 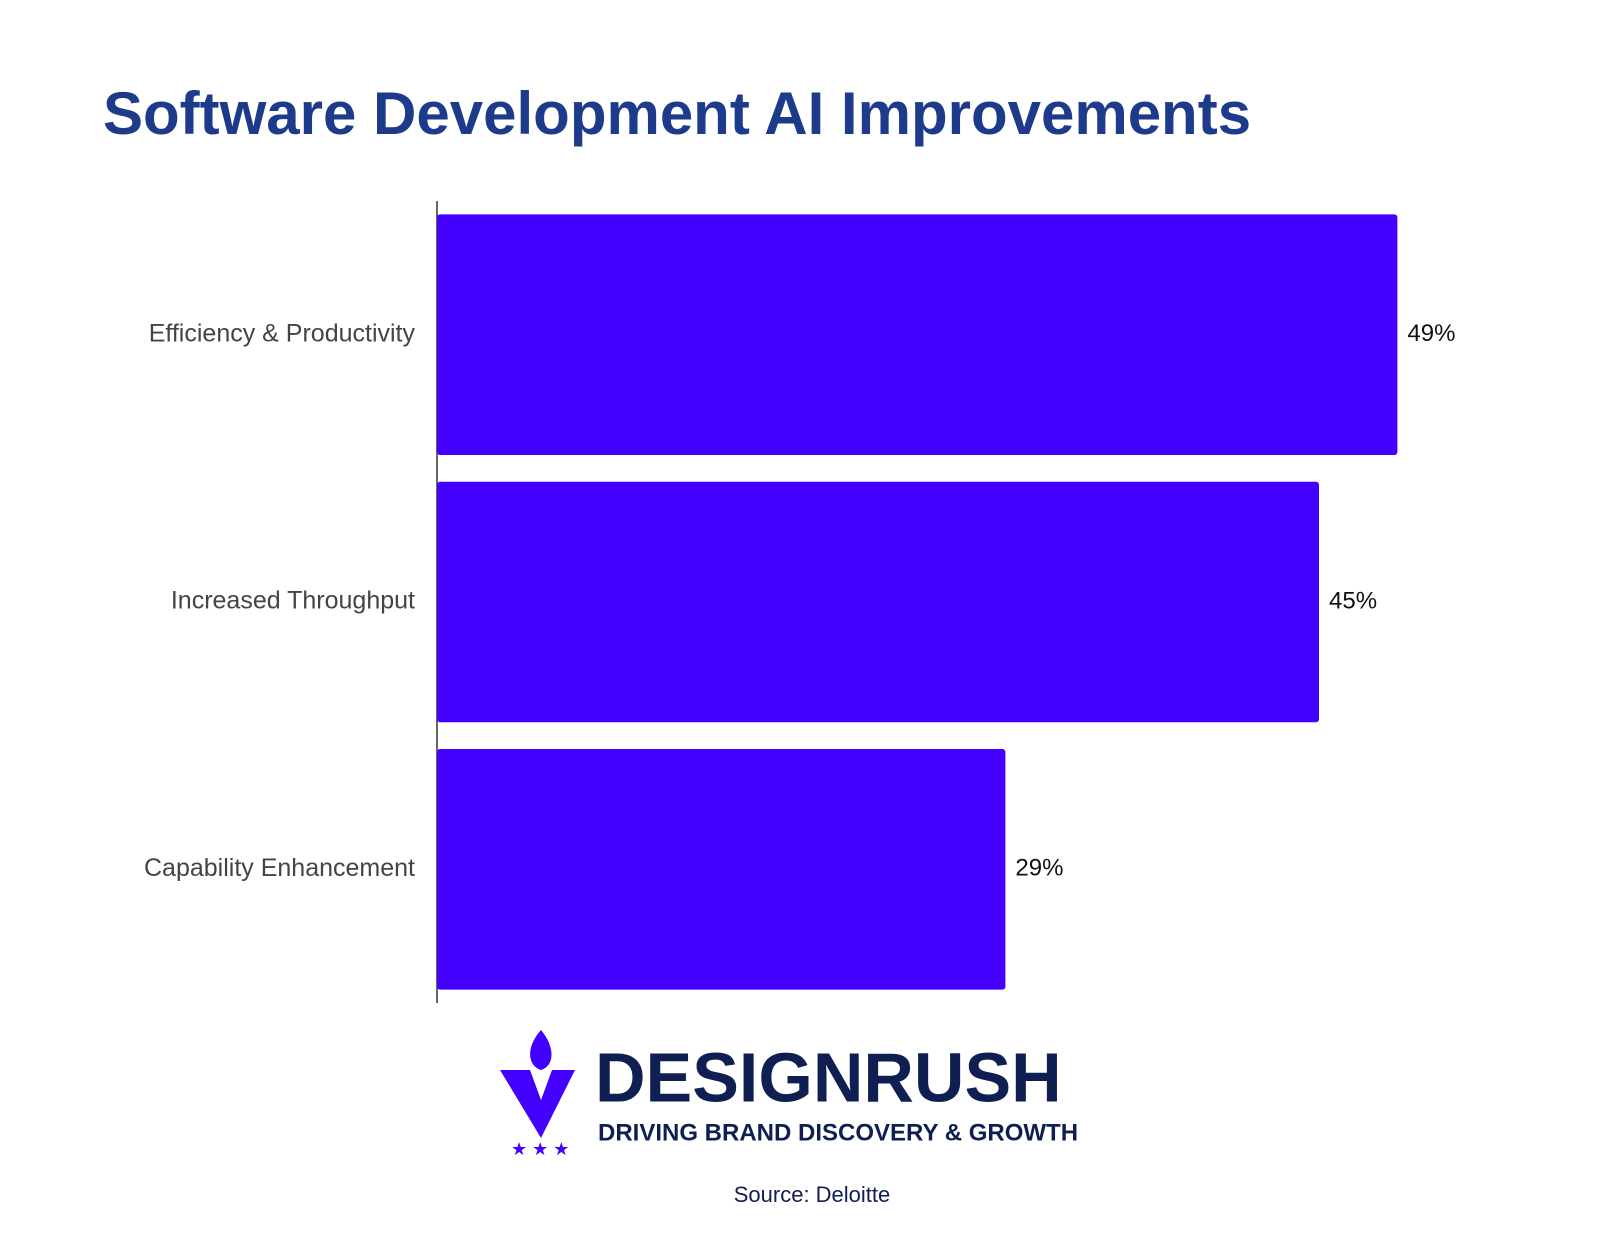 I want to click on value-label: 29%, so click(x=1039, y=868).